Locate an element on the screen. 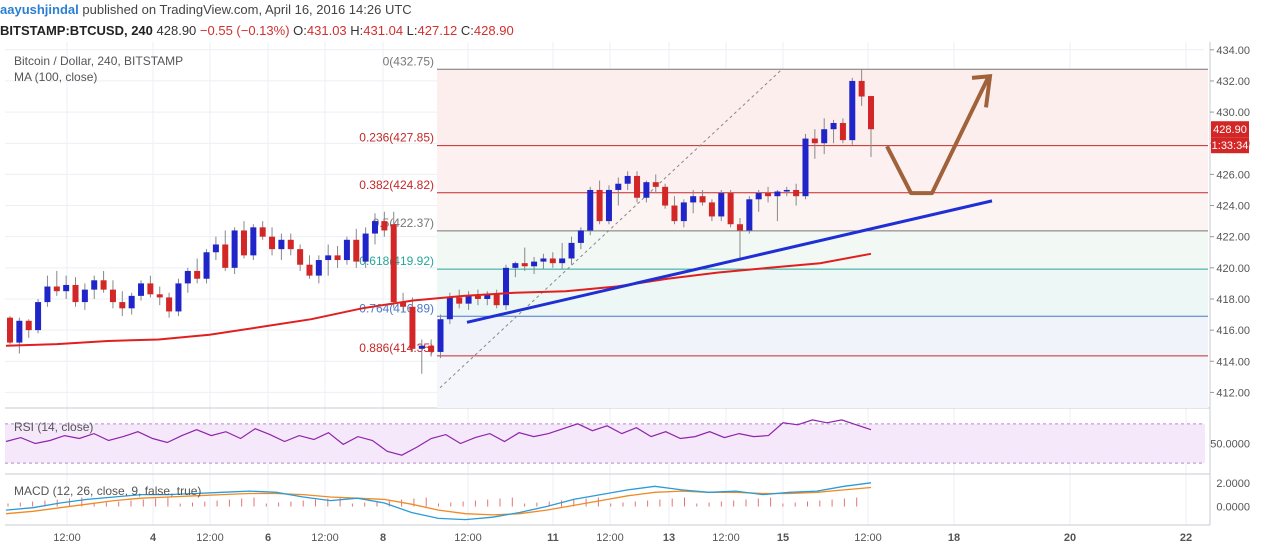 The height and width of the screenshot is (552, 1270). symbol-label: BITSTAMP:BTCUSD, 240 is located at coordinates (76, 30).